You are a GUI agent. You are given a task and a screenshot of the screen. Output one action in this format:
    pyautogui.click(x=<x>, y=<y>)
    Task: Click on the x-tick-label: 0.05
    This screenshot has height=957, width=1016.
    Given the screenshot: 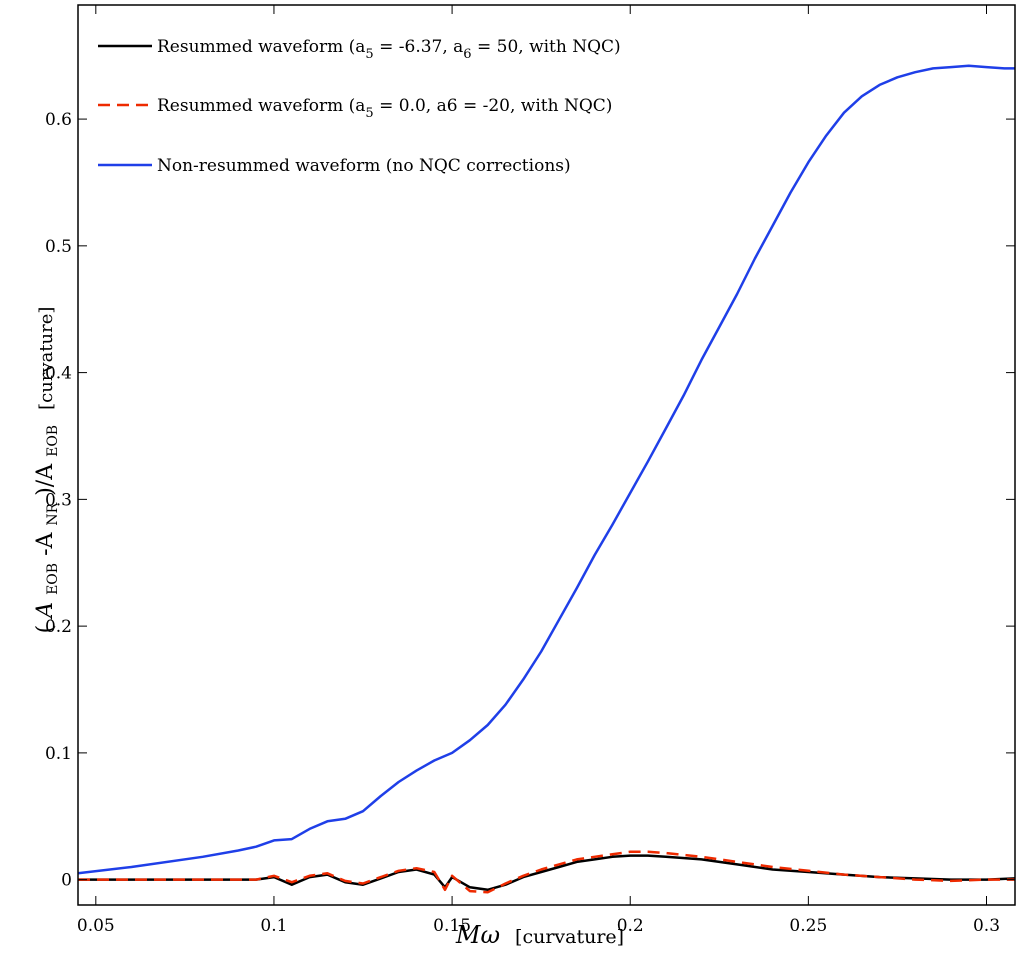 What is the action you would take?
    pyautogui.click(x=96, y=926)
    